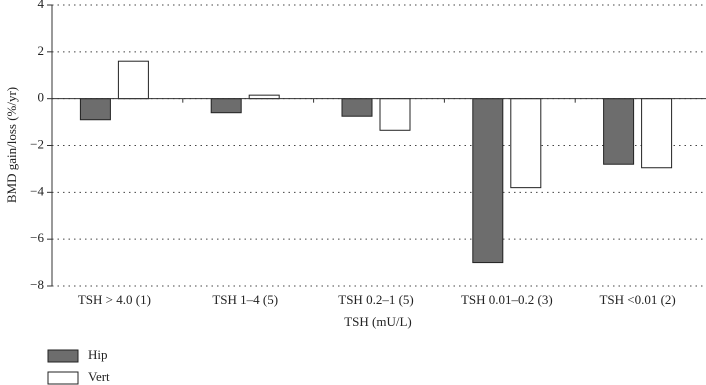 This screenshot has width=706, height=385. What do you see at coordinates (37, 284) in the screenshot?
I see `y-tick-label: −8` at bounding box center [37, 284].